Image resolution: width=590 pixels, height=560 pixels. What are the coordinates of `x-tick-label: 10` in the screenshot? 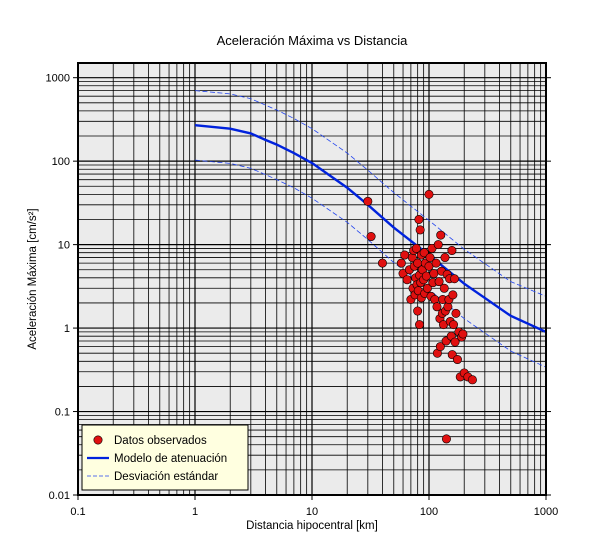 It's located at (312, 512).